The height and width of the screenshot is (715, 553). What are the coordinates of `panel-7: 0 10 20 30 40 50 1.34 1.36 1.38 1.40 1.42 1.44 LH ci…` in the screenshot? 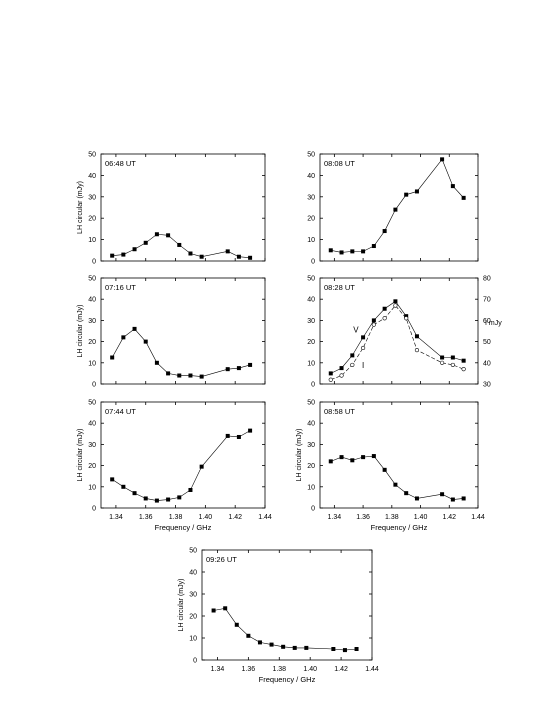 It's located at (278, 616).